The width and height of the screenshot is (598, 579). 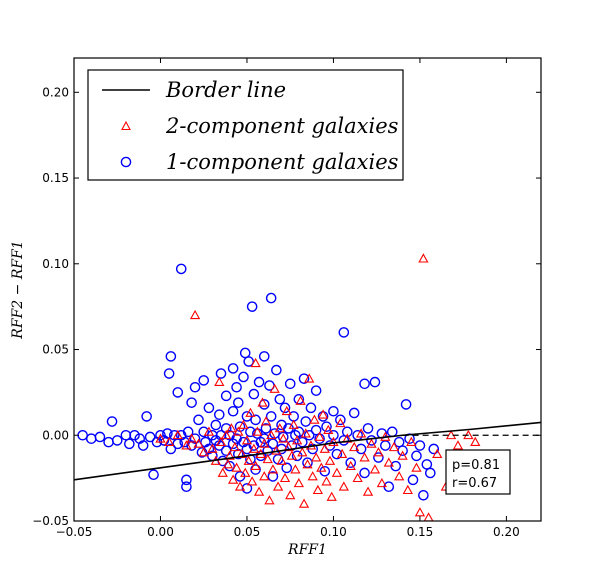 I want to click on stats-text: p=0.81, so click(x=476, y=465).